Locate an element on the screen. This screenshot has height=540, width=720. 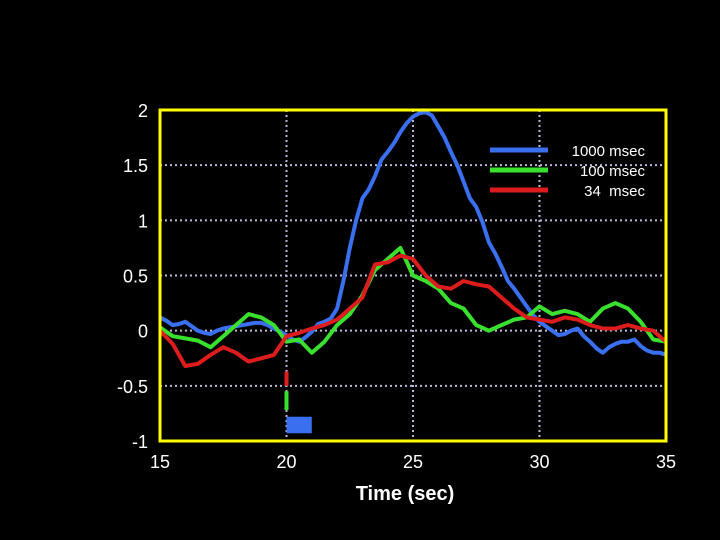
legend-label: 100 msec is located at coordinates (613, 171).